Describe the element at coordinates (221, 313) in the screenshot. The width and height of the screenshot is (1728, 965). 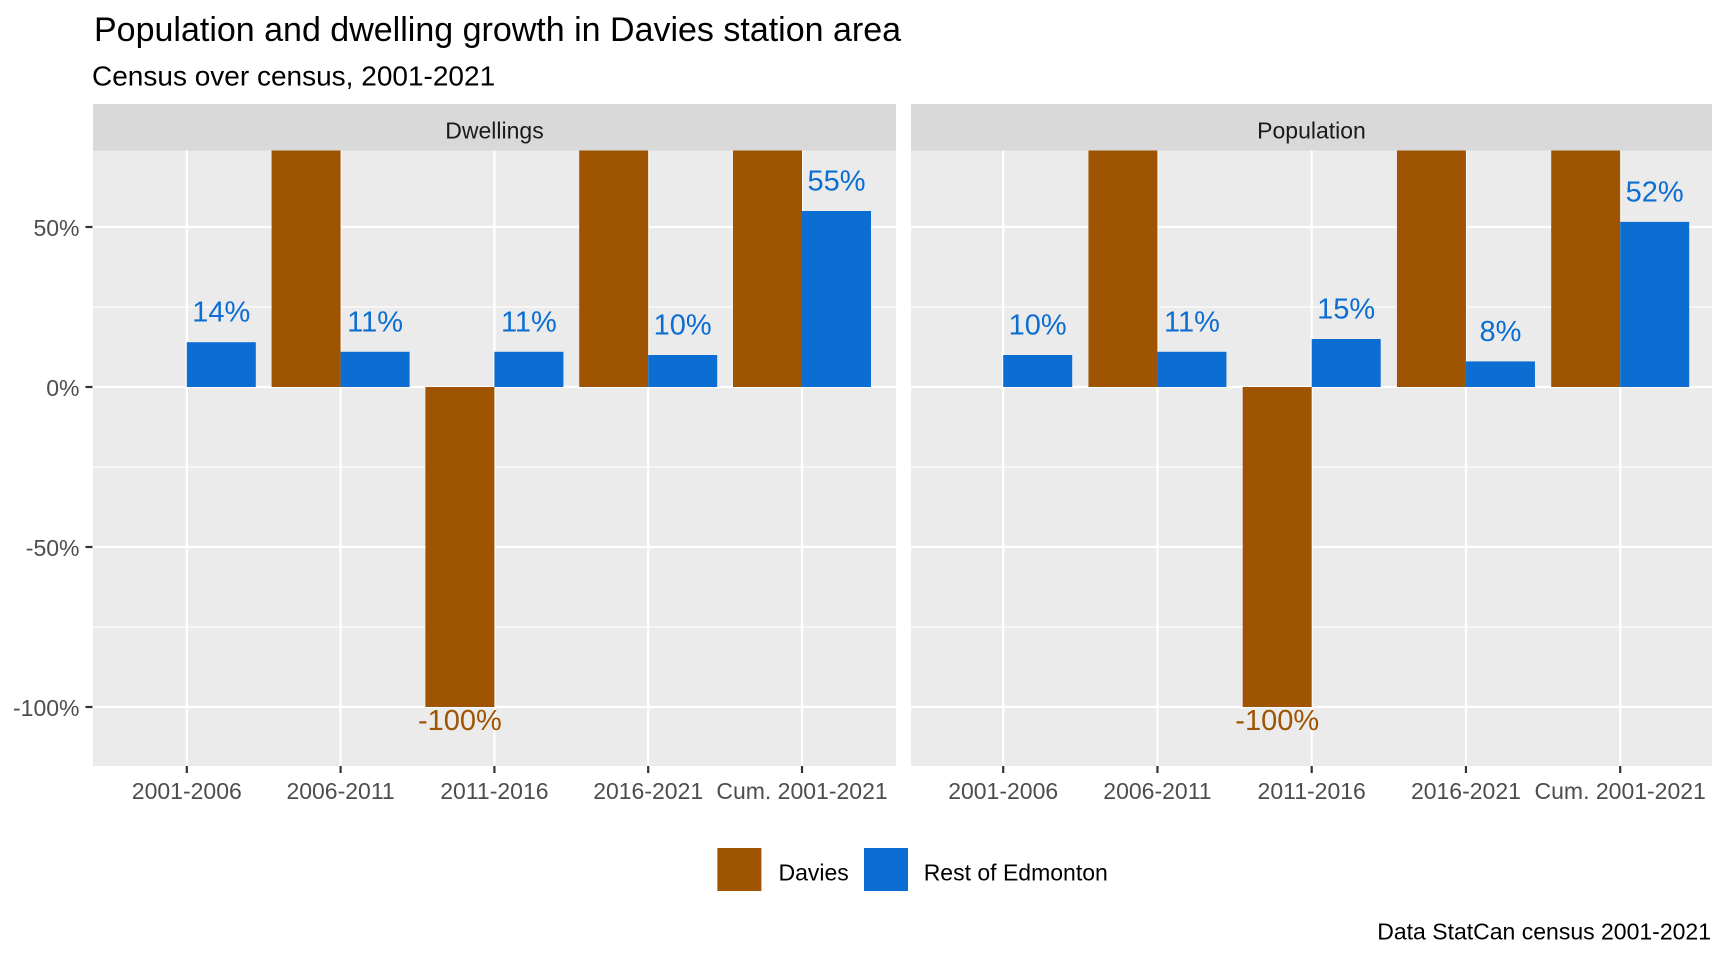
I see `svg-text: 14%` at that location.